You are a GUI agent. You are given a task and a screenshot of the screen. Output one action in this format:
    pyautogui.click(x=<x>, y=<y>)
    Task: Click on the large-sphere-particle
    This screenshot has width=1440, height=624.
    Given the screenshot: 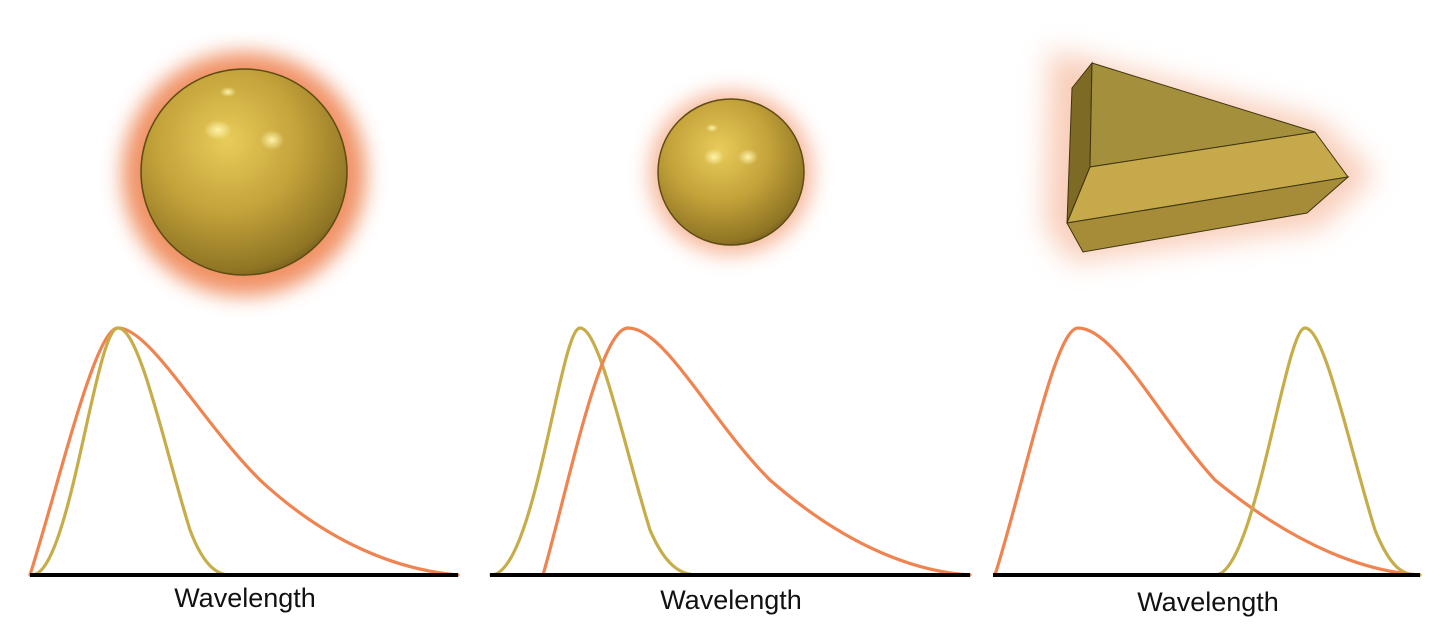 What is the action you would take?
    pyautogui.click(x=244, y=174)
    